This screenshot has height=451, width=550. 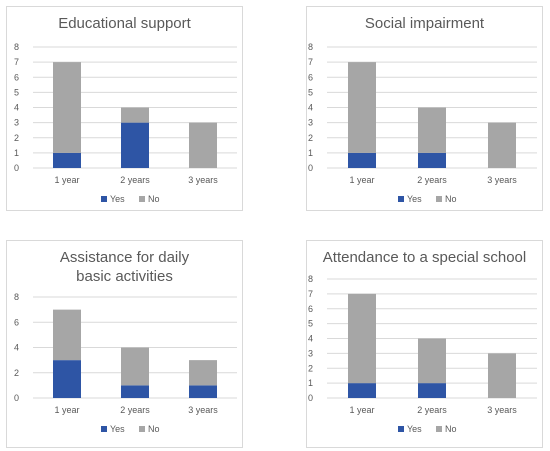 What do you see at coordinates (124, 267) in the screenshot?
I see `chart-title: Assistance for daily basic activities` at bounding box center [124, 267].